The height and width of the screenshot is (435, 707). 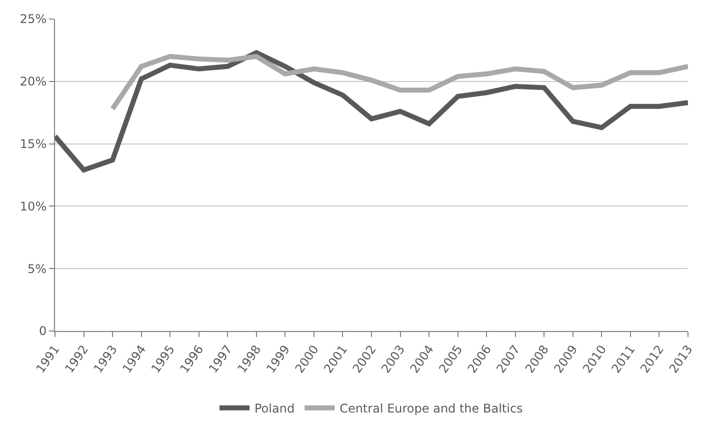 I want to click on y-tick-label: 15%, so click(x=33, y=144).